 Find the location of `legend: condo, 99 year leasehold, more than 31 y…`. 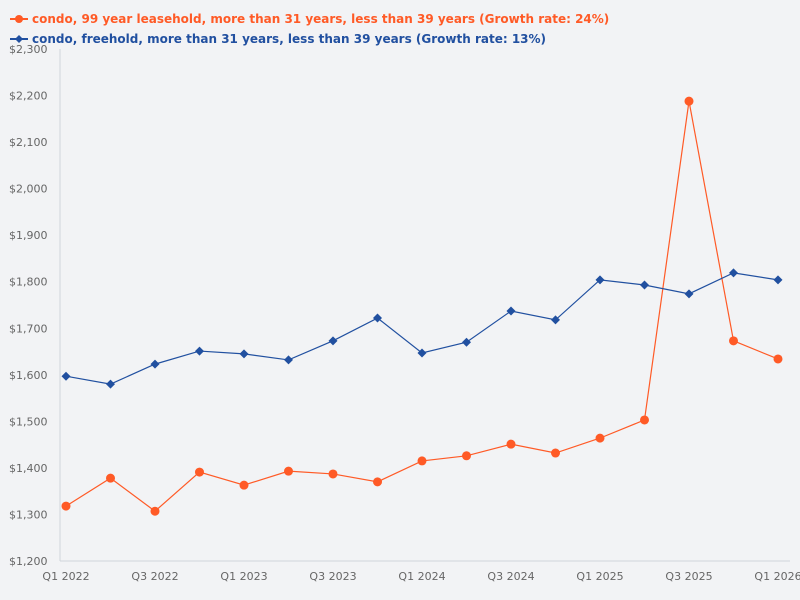

legend: condo, 99 year leasehold, more than 31 y… is located at coordinates (309, 29).